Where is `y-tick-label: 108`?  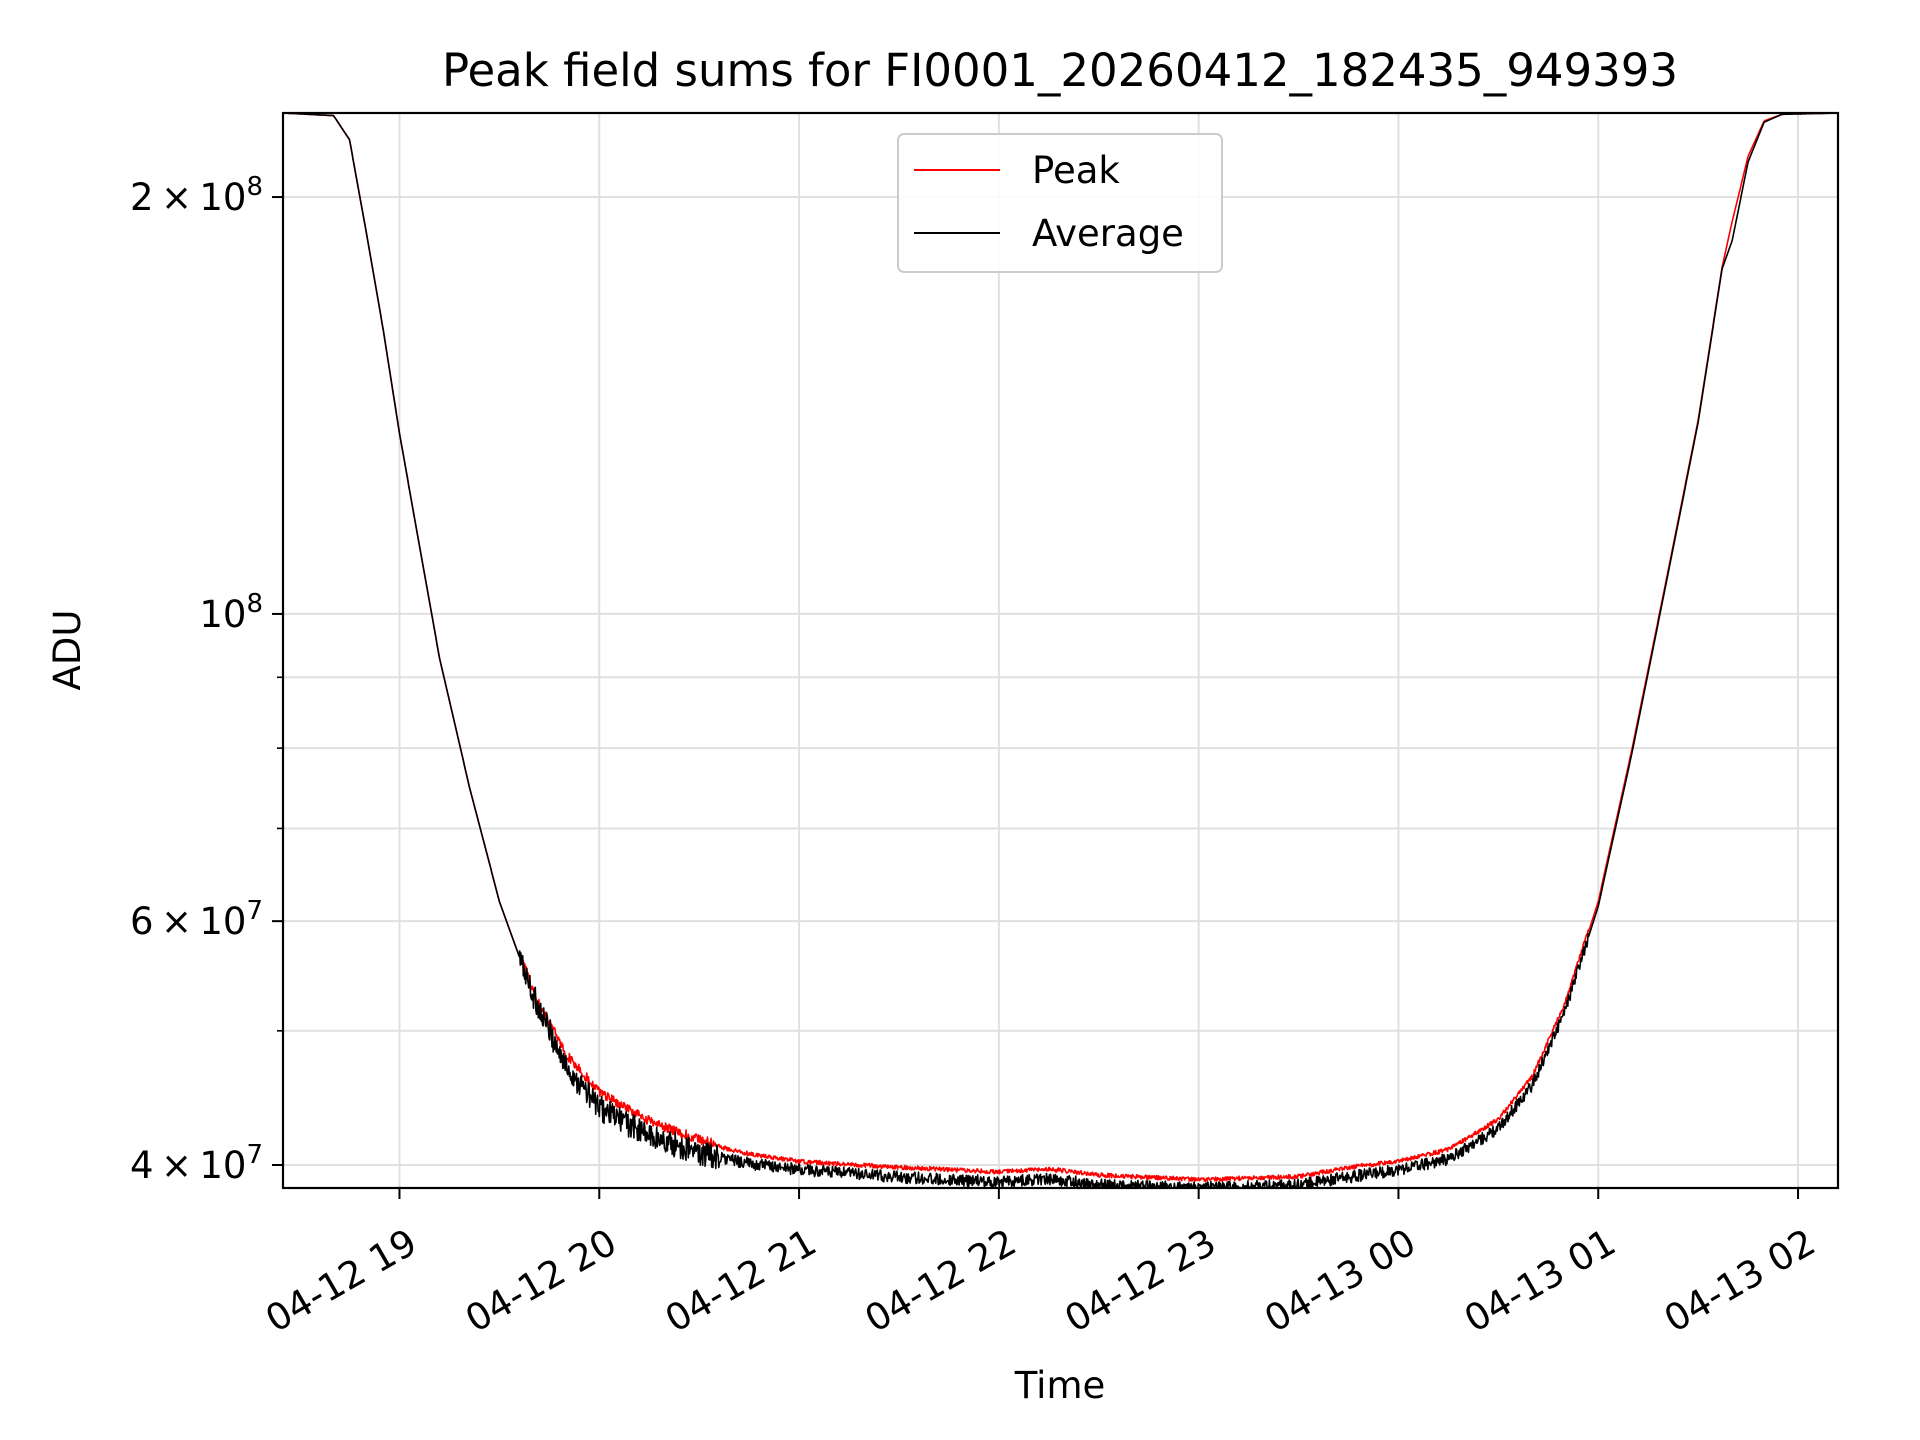
y-tick-label: 108 is located at coordinates (231, 612).